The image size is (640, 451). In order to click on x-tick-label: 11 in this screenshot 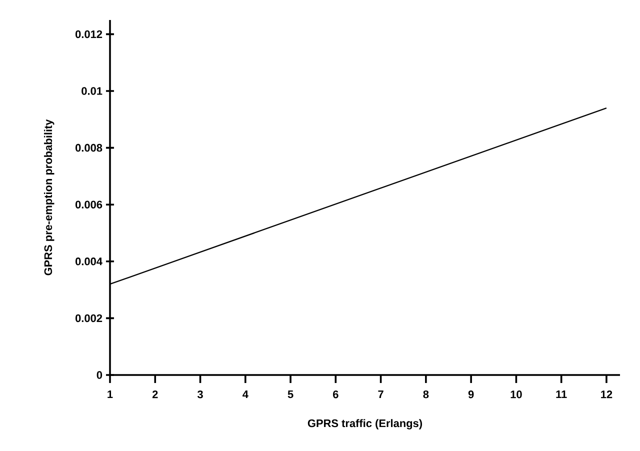, I will do `click(561, 394)`.